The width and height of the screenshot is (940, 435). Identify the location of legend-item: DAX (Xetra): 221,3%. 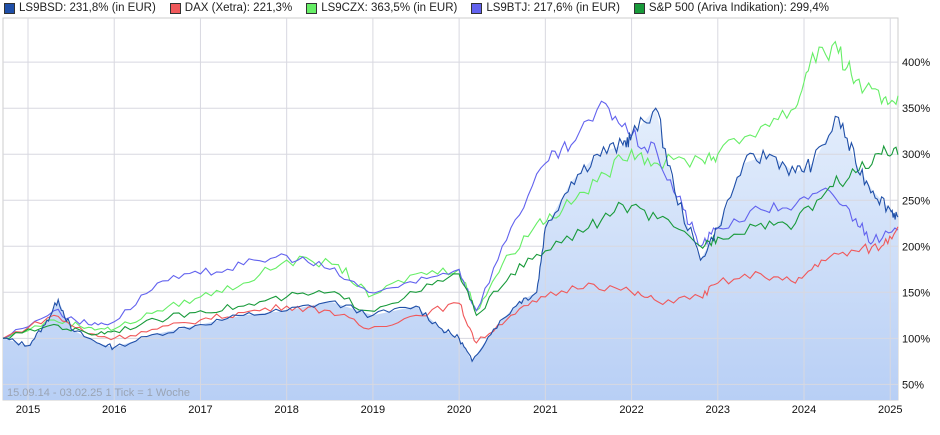
(231, 8).